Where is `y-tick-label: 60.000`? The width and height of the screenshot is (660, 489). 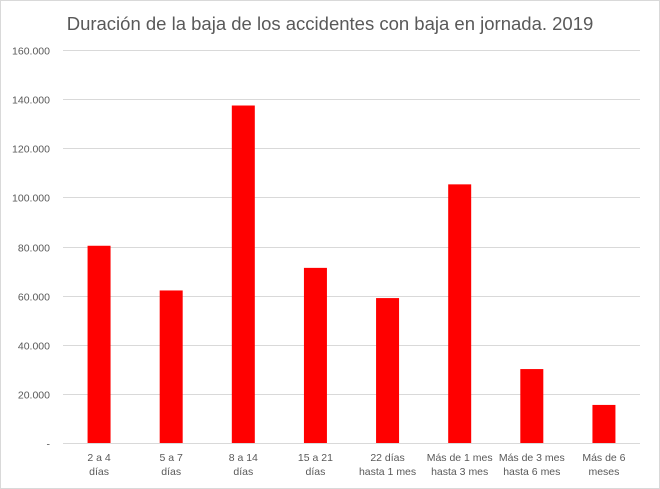 y-tick-label: 60.000 is located at coordinates (34, 298).